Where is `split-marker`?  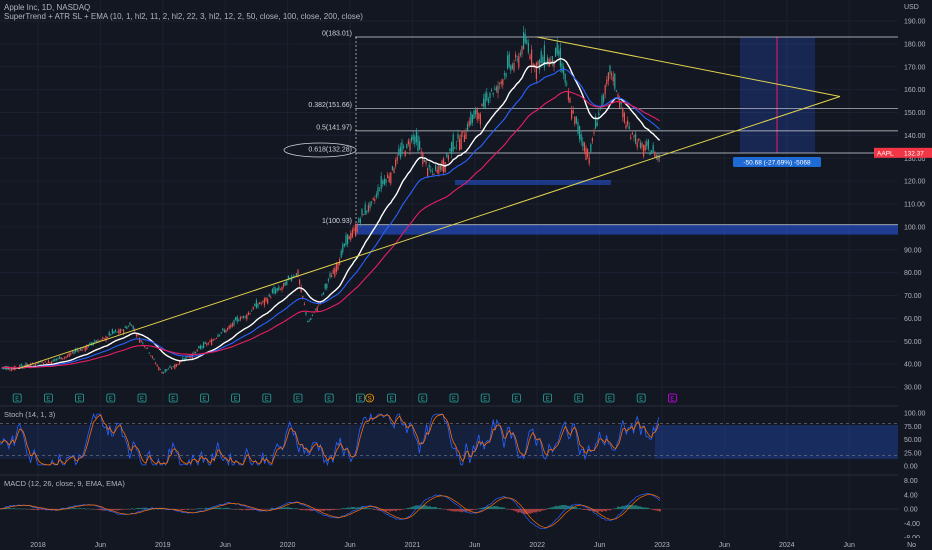
split-marker is located at coordinates (370, 398).